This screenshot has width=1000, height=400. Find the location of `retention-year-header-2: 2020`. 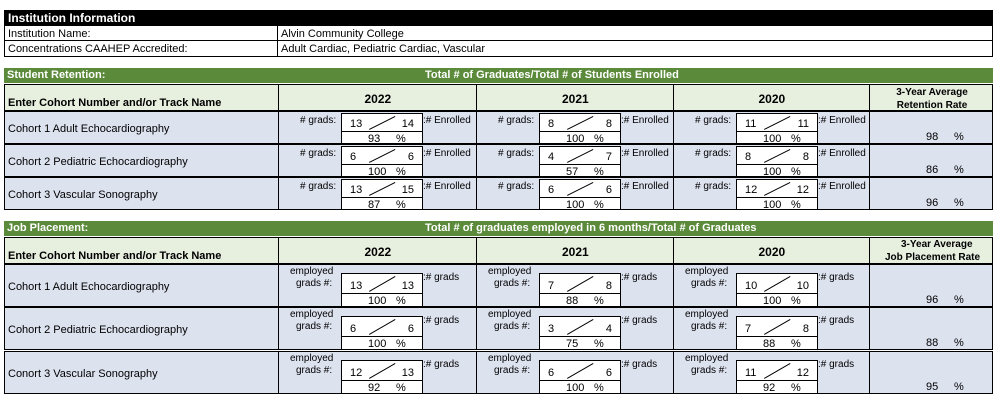

retention-year-header-2: 2020 is located at coordinates (771, 97).